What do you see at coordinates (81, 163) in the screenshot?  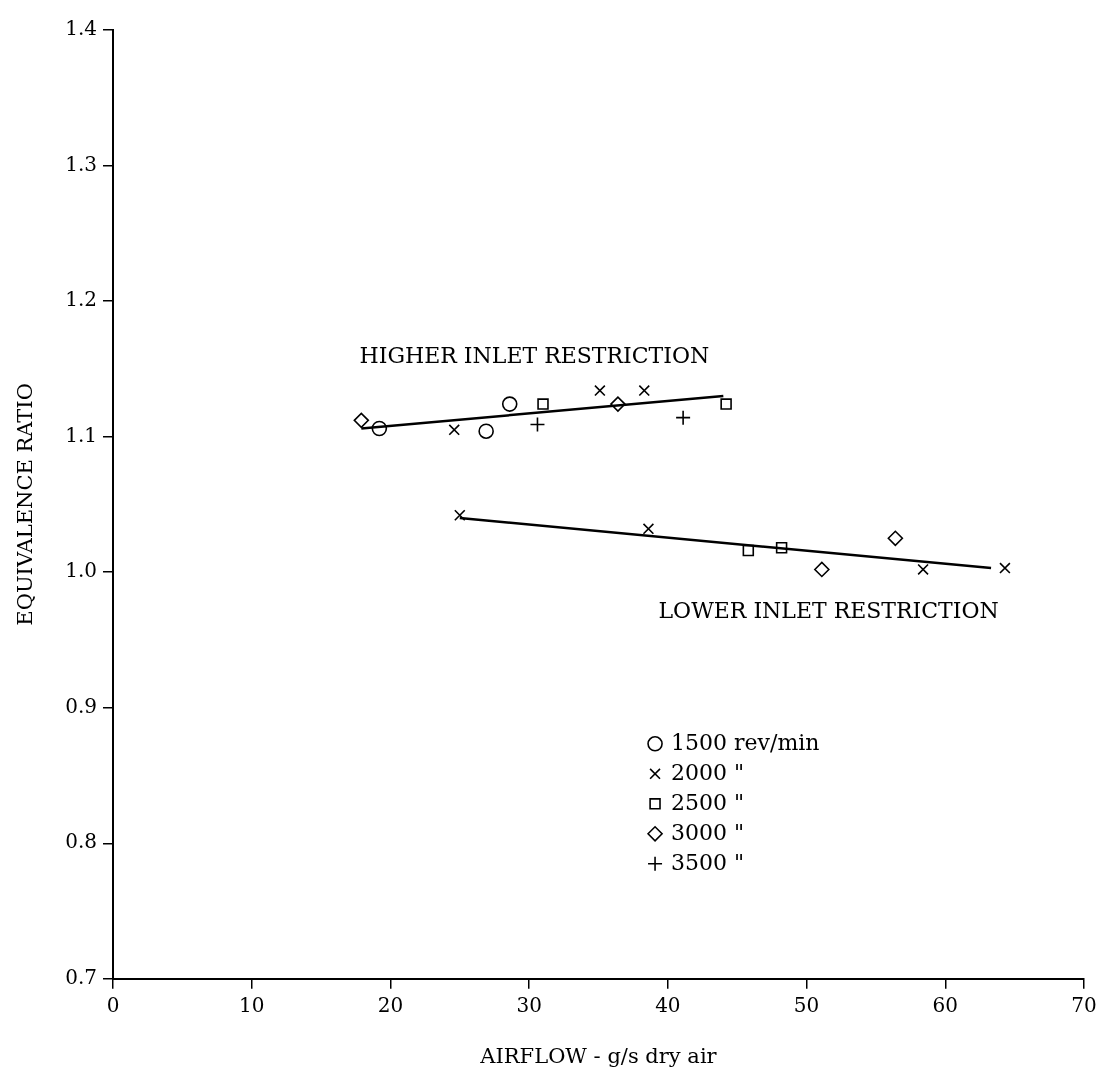 I see `y-tick-label: 1.3` at bounding box center [81, 163].